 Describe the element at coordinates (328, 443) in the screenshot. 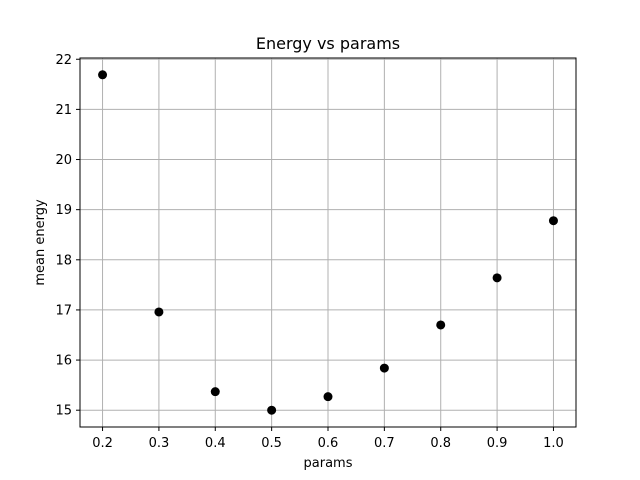

I see `x-tick-label: 0.6` at that location.